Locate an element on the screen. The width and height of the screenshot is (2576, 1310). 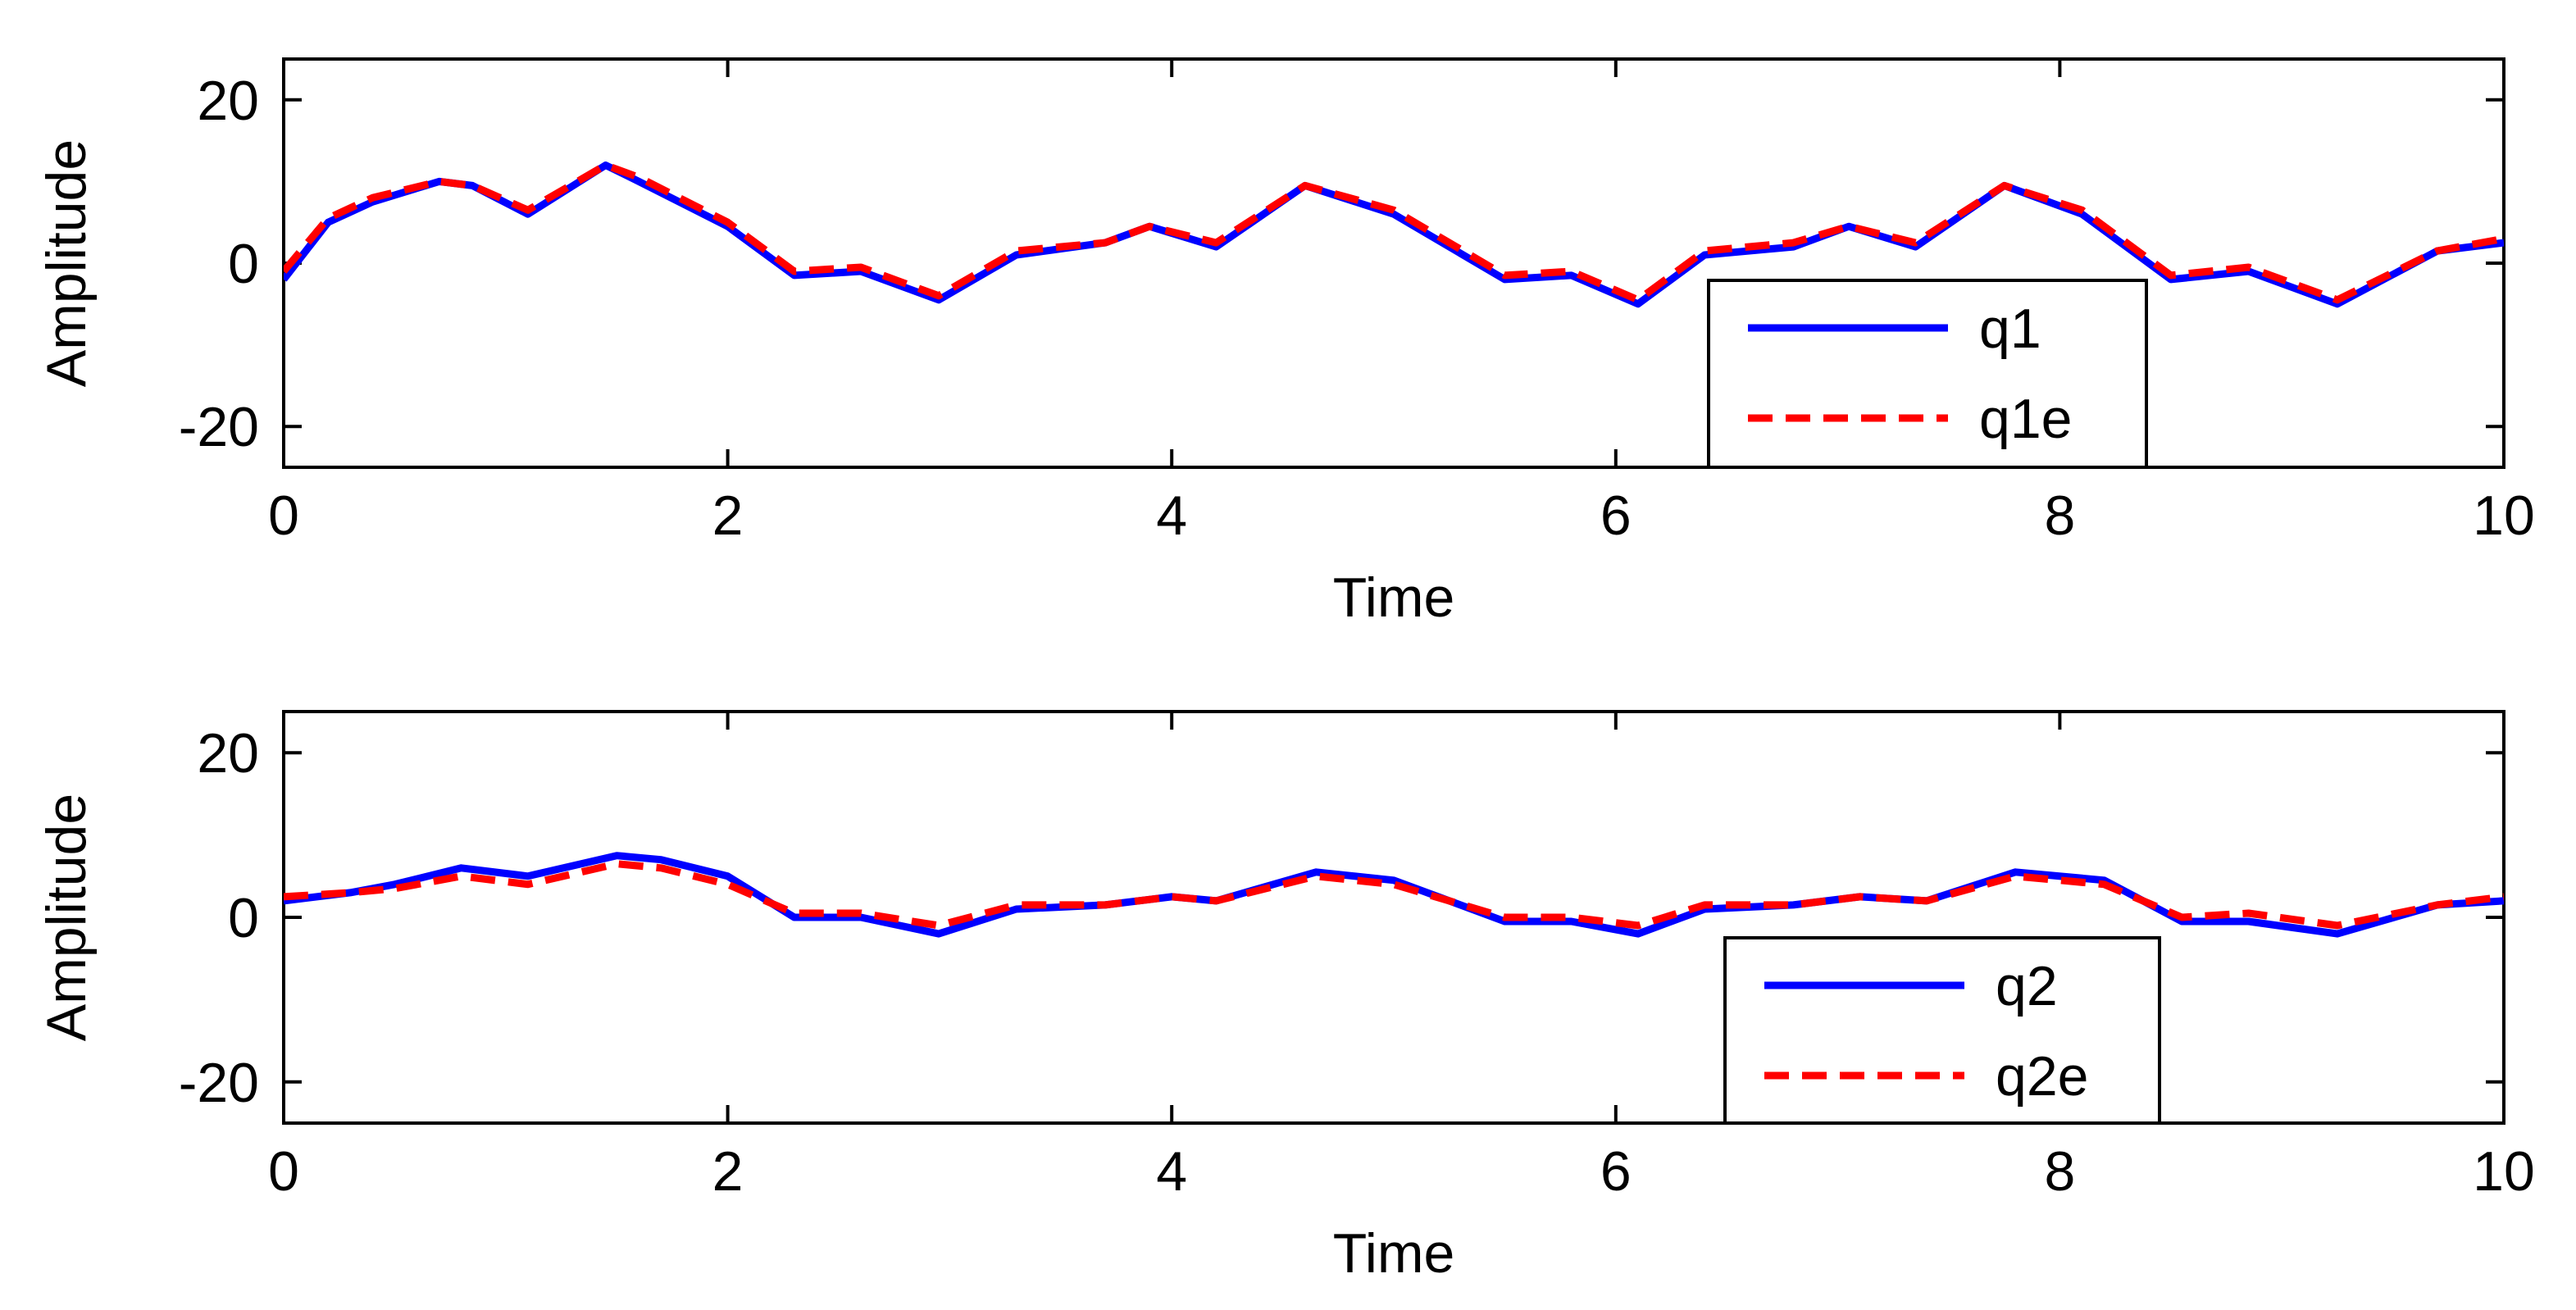
legend-label-q2e: q2e is located at coordinates (2042, 1076).